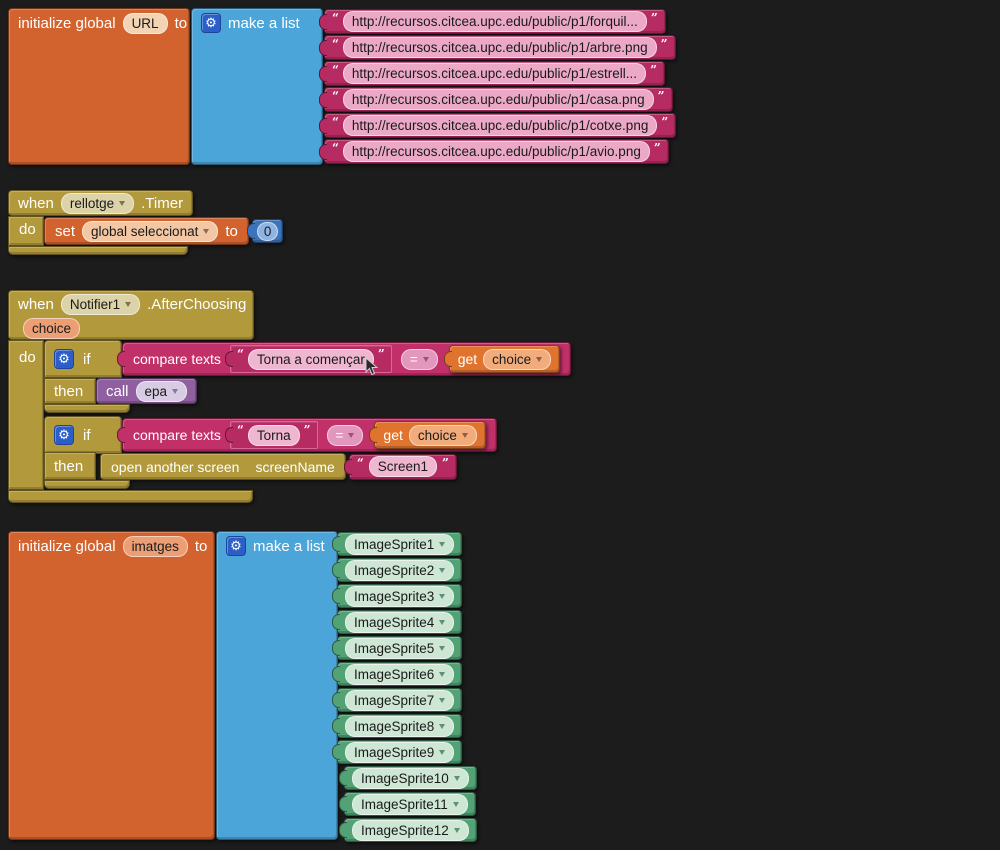 The width and height of the screenshot is (1000, 850). I want to click on do-spine: do, so click(26, 231).